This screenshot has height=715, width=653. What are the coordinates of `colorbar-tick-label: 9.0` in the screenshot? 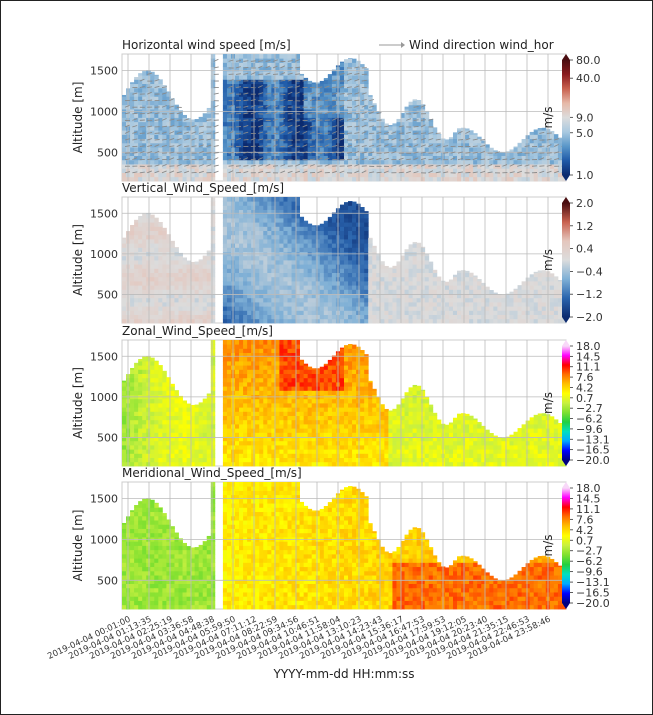 It's located at (585, 117).